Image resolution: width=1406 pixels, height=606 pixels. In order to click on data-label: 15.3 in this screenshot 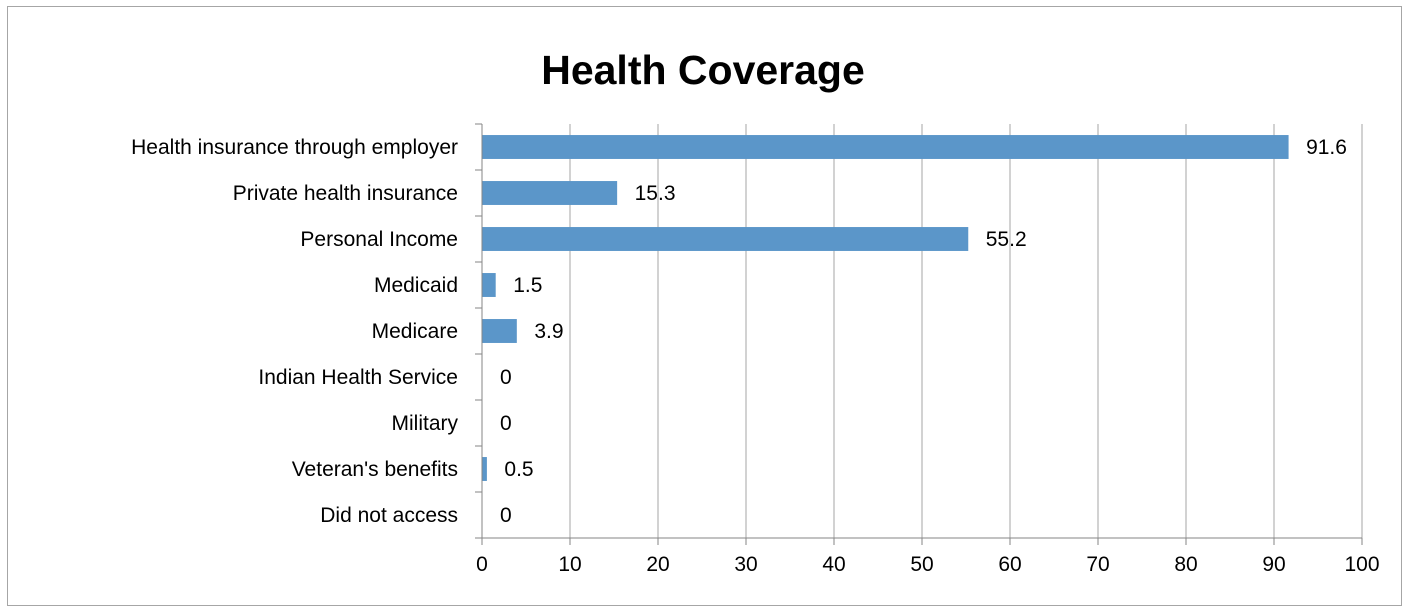, I will do `click(655, 193)`.